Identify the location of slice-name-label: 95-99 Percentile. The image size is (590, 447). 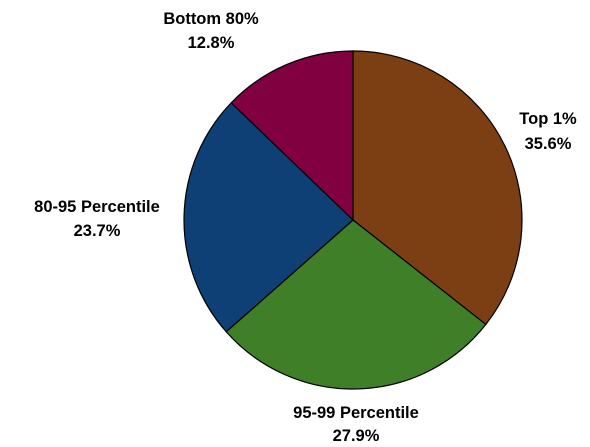
(356, 413).